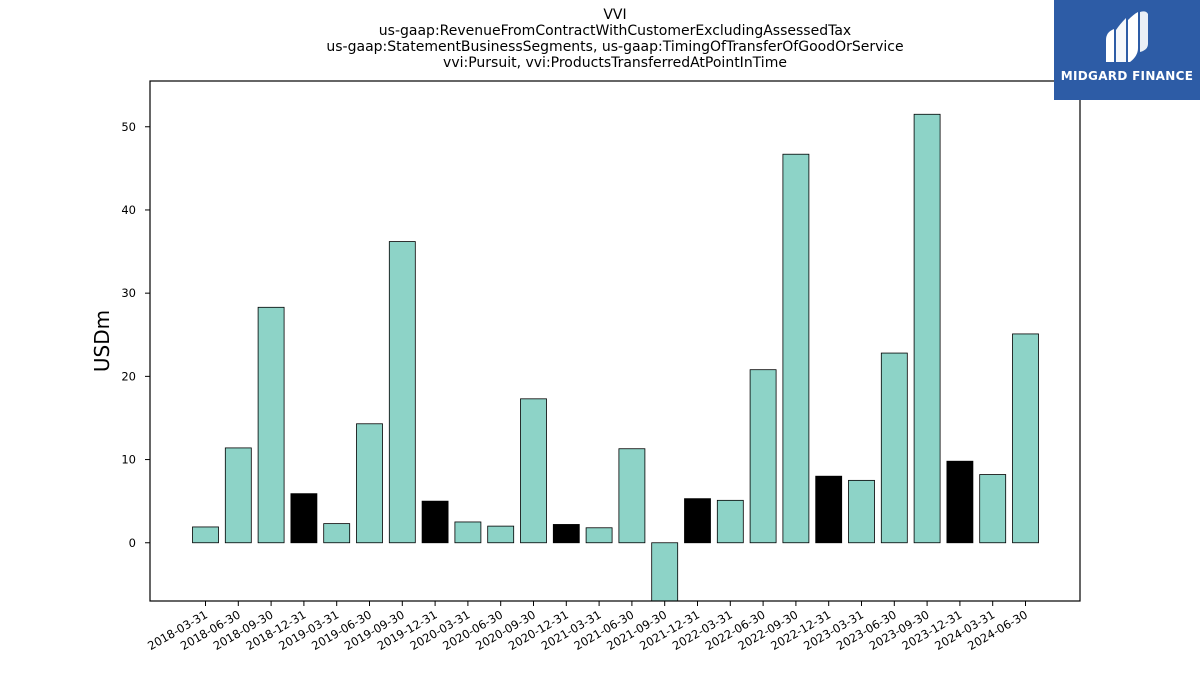  Describe the element at coordinates (135, 335) in the screenshot. I see `y-axis: 0 10 20 30 40 50` at that location.